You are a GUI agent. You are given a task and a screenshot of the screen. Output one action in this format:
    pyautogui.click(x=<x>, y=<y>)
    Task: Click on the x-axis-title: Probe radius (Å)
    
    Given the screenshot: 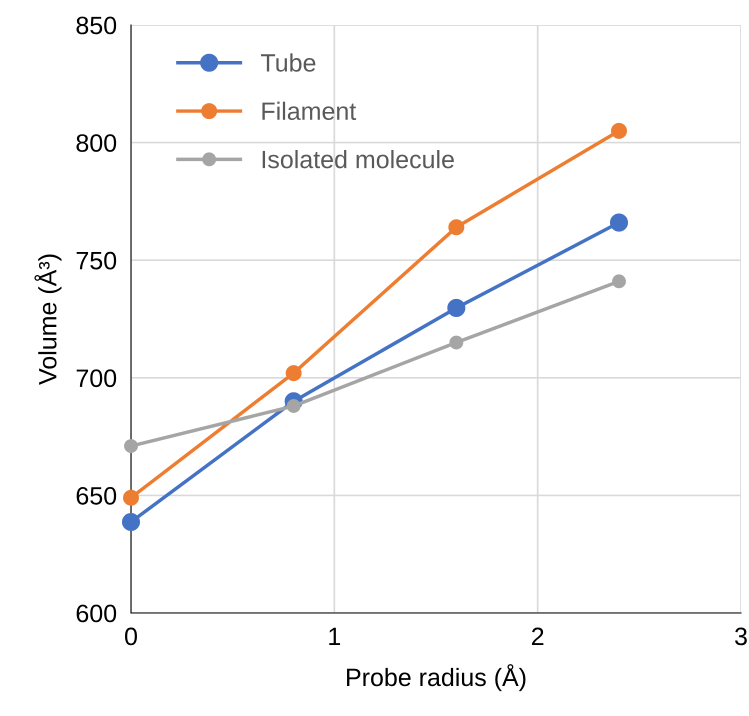 What is the action you would take?
    pyautogui.click(x=436, y=678)
    